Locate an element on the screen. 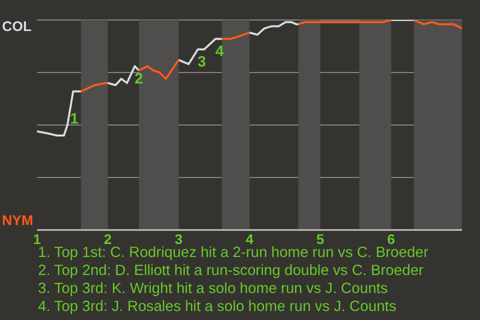 The height and width of the screenshot is (320, 480). x-tick-label: 3 is located at coordinates (178, 238).